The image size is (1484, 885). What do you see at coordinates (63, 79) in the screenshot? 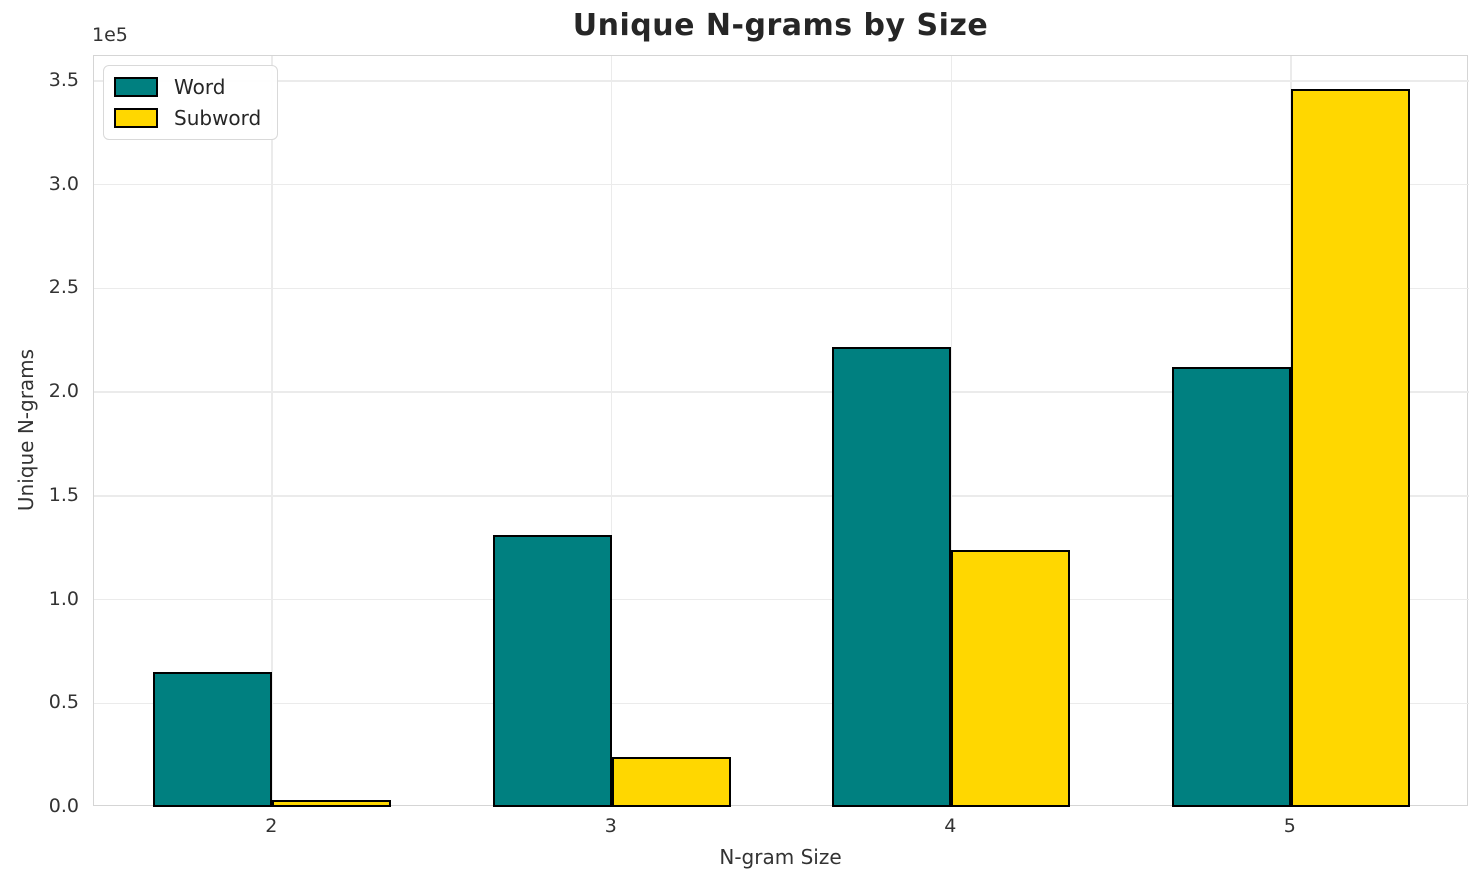
I see `y-tick-label: 3.5` at bounding box center [63, 79].